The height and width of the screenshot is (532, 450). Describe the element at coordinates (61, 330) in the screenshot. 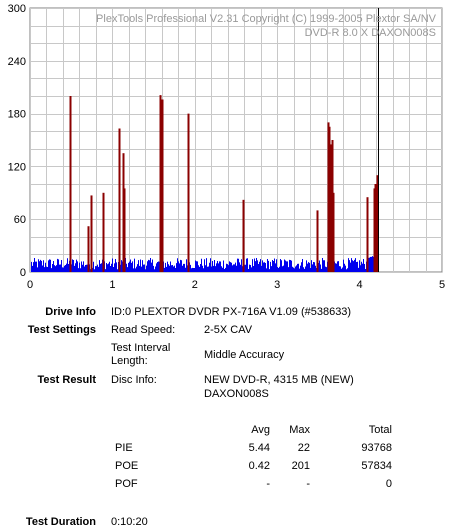

I see `test-settings-label: Test Settings` at that location.